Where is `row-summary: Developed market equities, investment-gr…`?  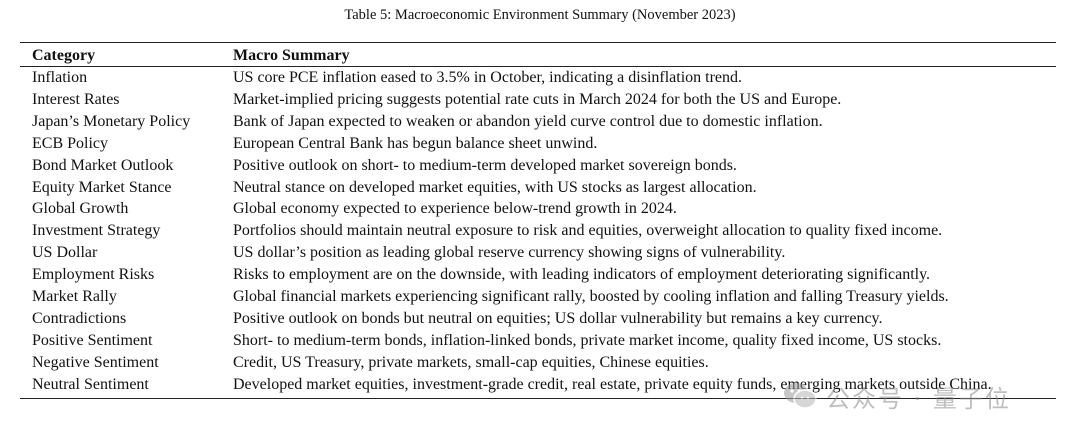
row-summary: Developed market equities, investment-gr… is located at coordinates (612, 384).